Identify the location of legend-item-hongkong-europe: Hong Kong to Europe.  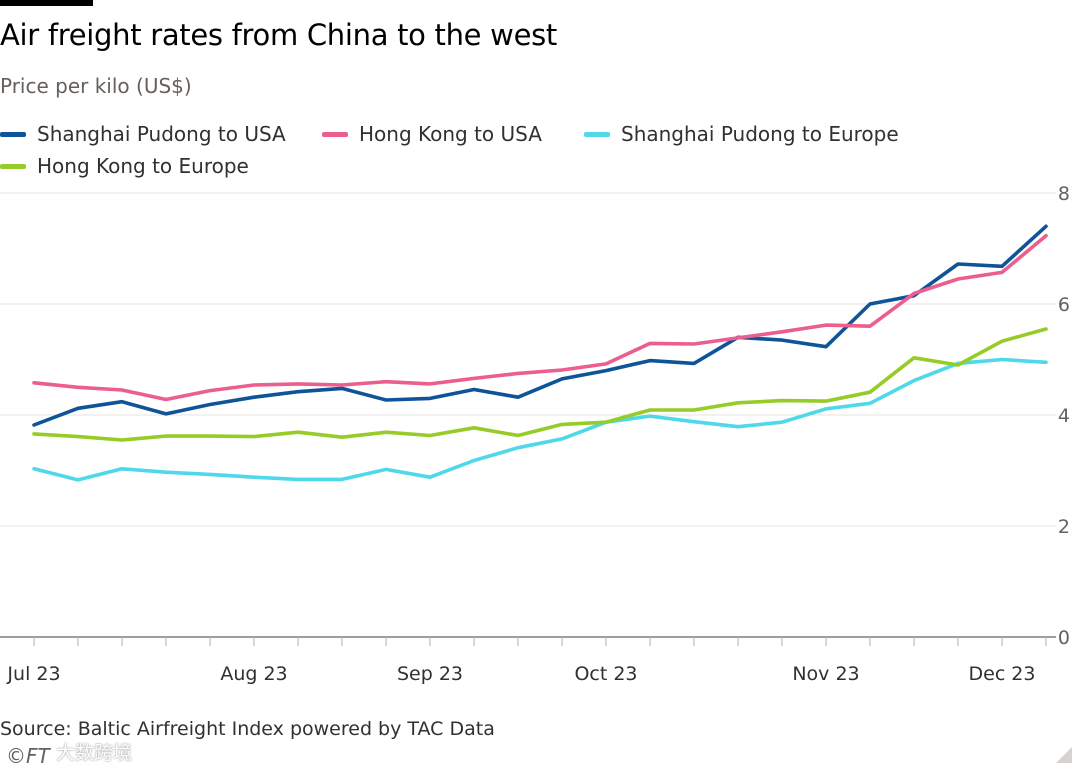
(124, 166).